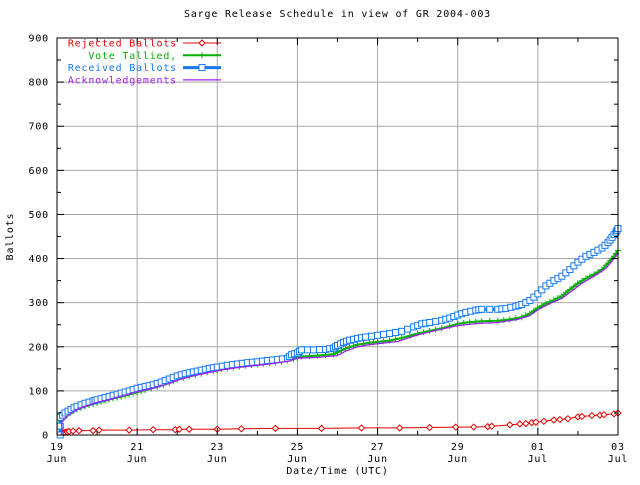 The width and height of the screenshot is (640, 485). What do you see at coordinates (39, 347) in the screenshot?
I see `y-tick-label: 200` at bounding box center [39, 347].